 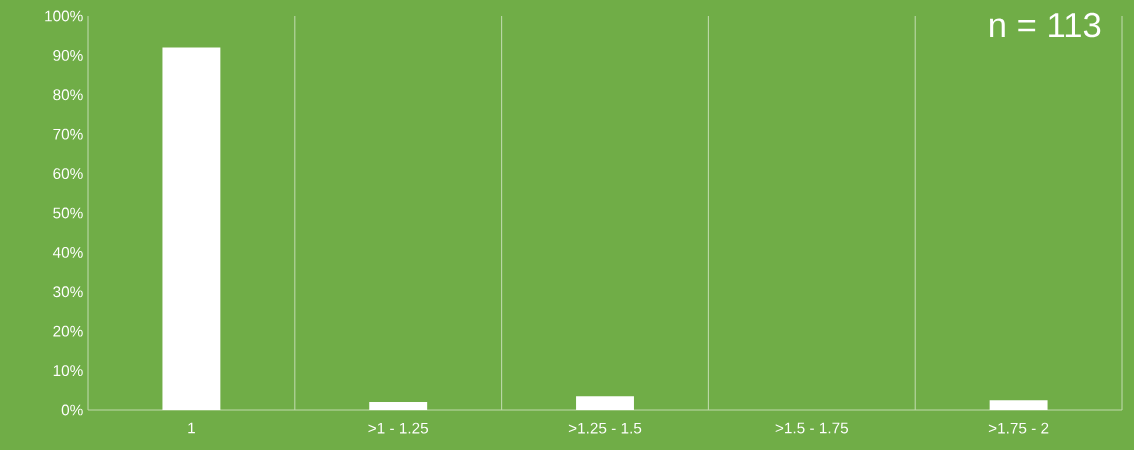 I want to click on y-tick-label: 60%, so click(x=68, y=174).